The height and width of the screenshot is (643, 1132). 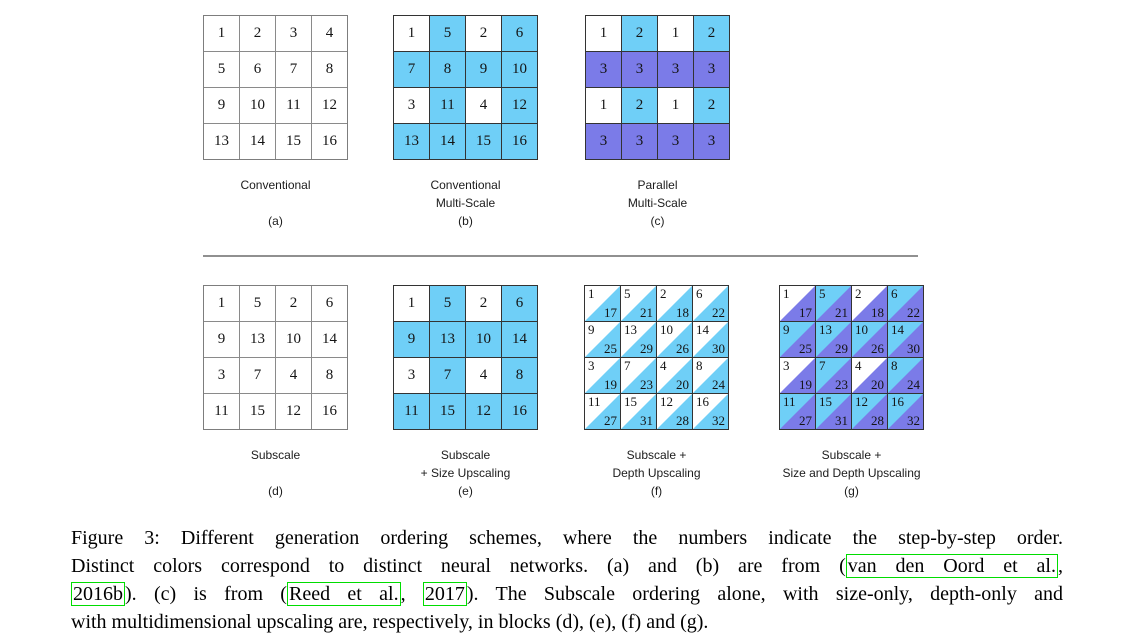 I want to click on cell-step-number: 12, so click(x=293, y=411).